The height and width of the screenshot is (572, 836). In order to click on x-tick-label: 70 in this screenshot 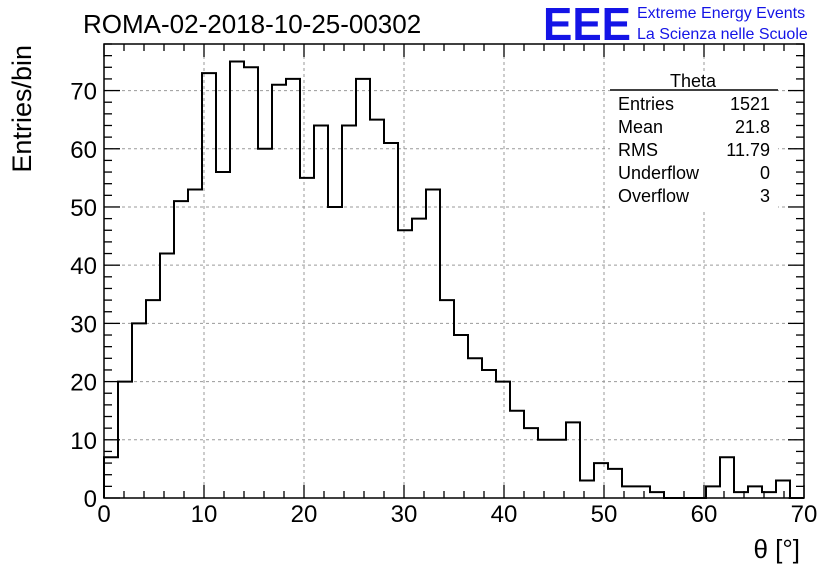, I will do `click(804, 514)`.